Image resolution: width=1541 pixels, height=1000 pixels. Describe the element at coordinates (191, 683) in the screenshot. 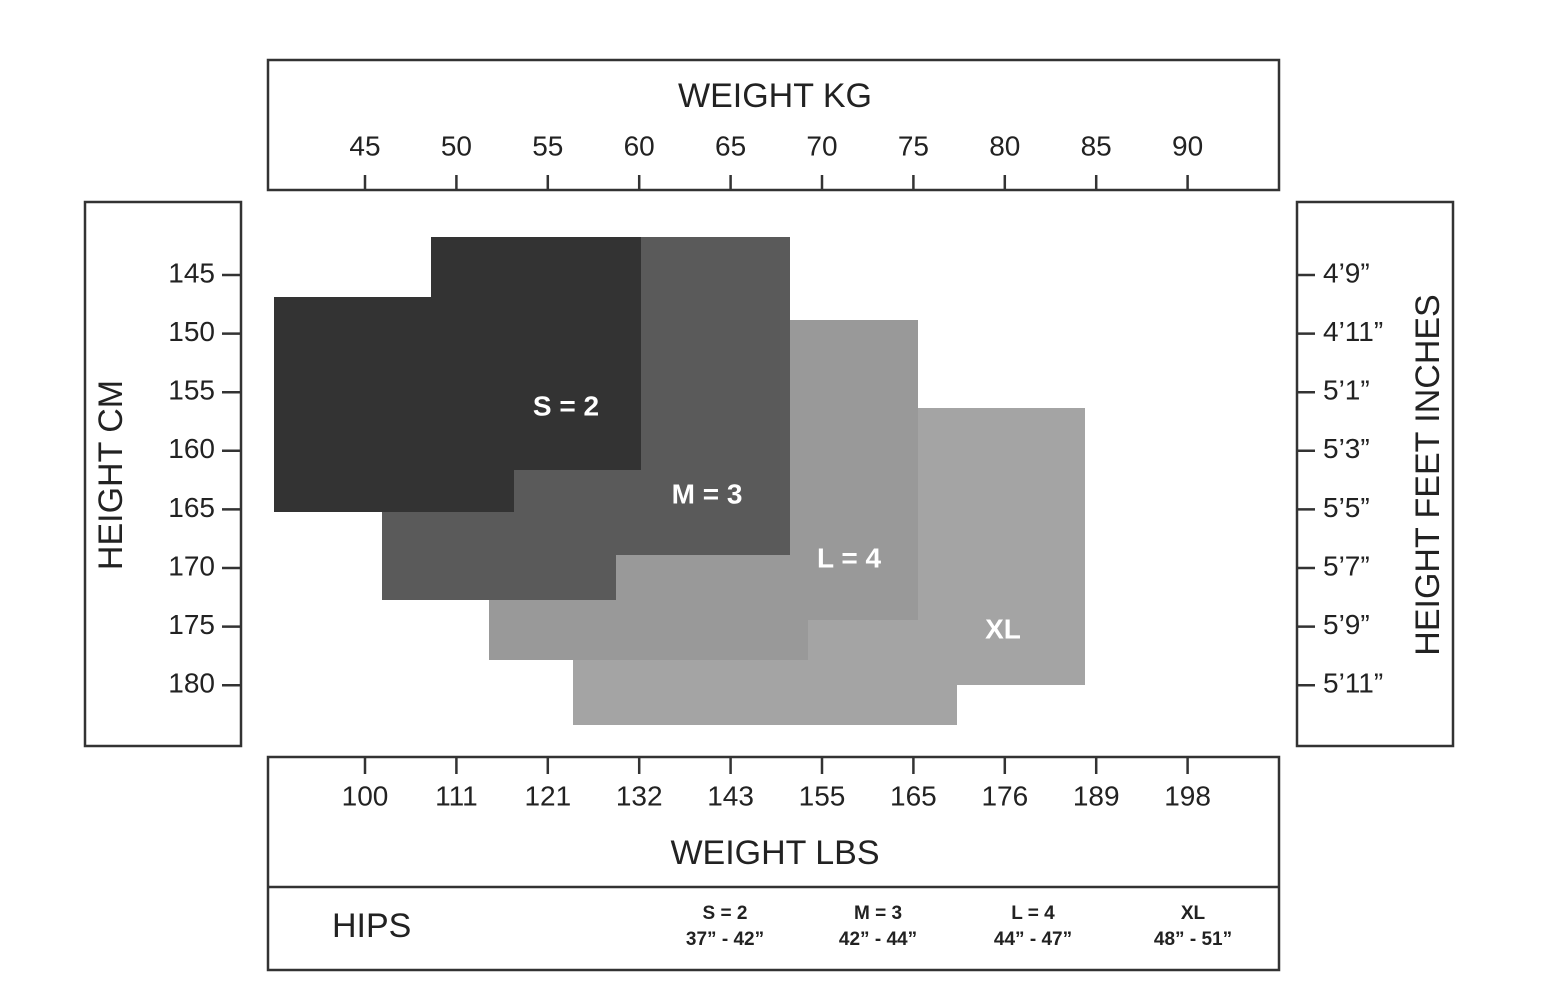

I see `tick-label: 180` at that location.